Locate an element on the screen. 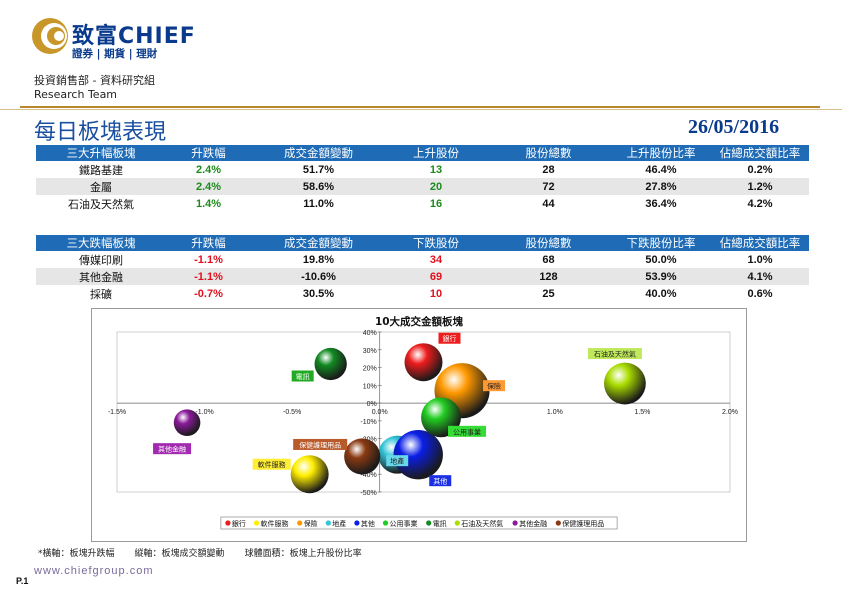  advance-ratio-cell: 46.4% is located at coordinates (661, 169).